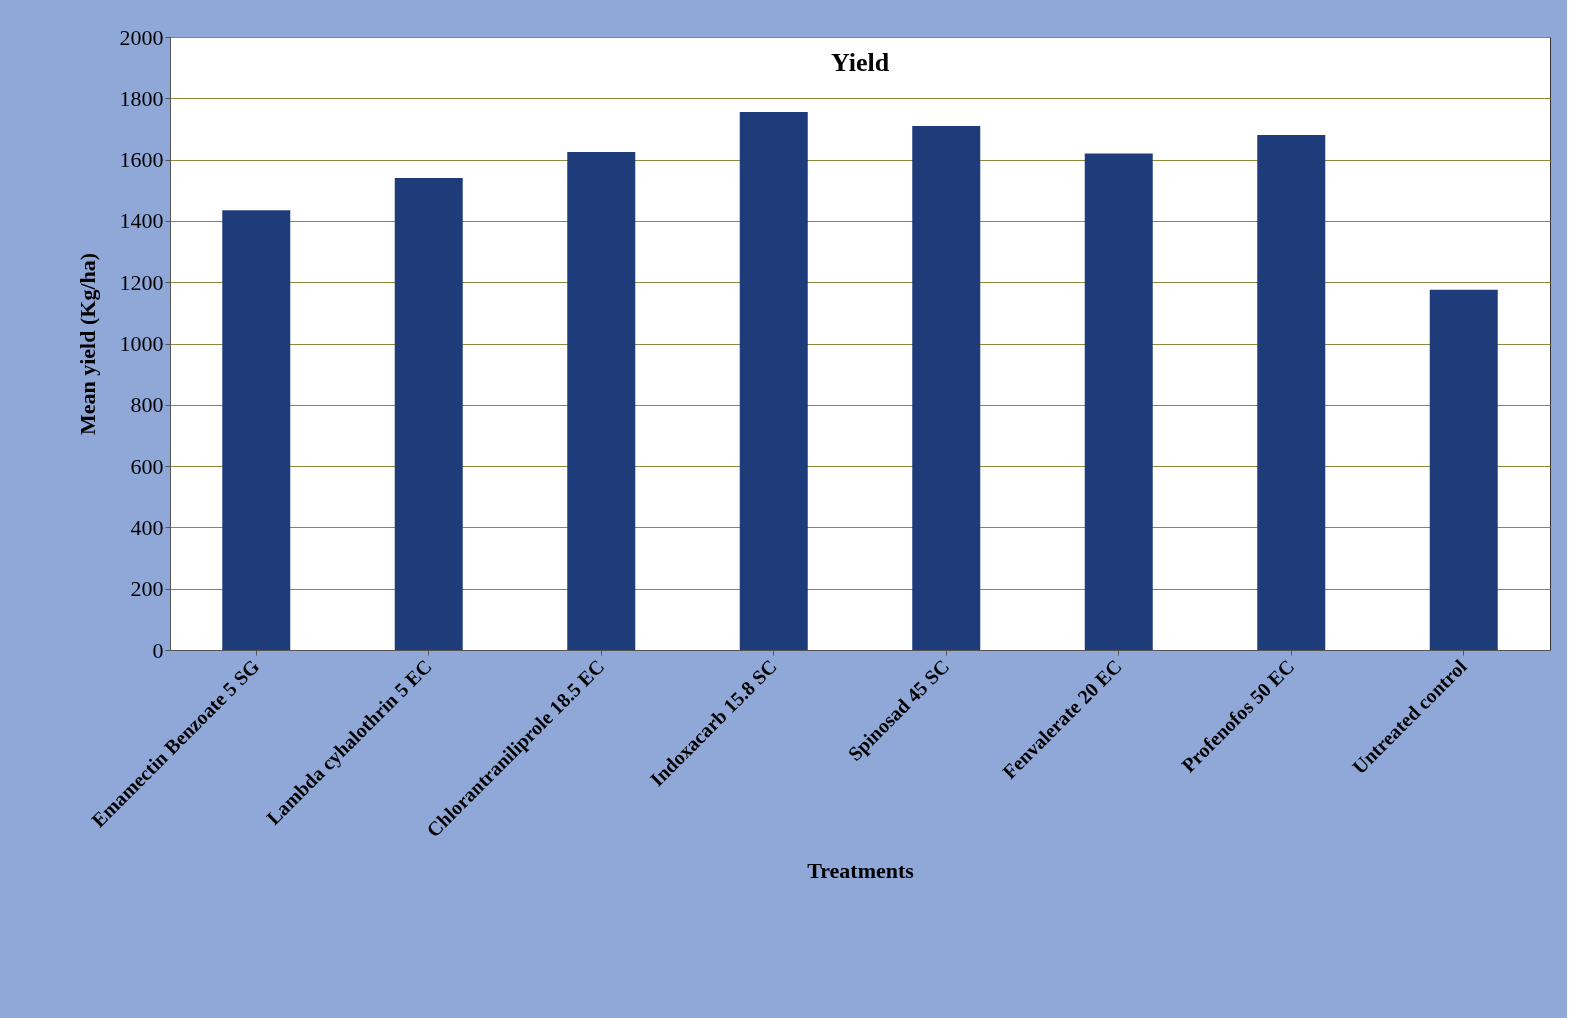 Image resolution: width=1572 pixels, height=1018 pixels. What do you see at coordinates (147, 527) in the screenshot?
I see `y-tick-label: 400` at bounding box center [147, 527].